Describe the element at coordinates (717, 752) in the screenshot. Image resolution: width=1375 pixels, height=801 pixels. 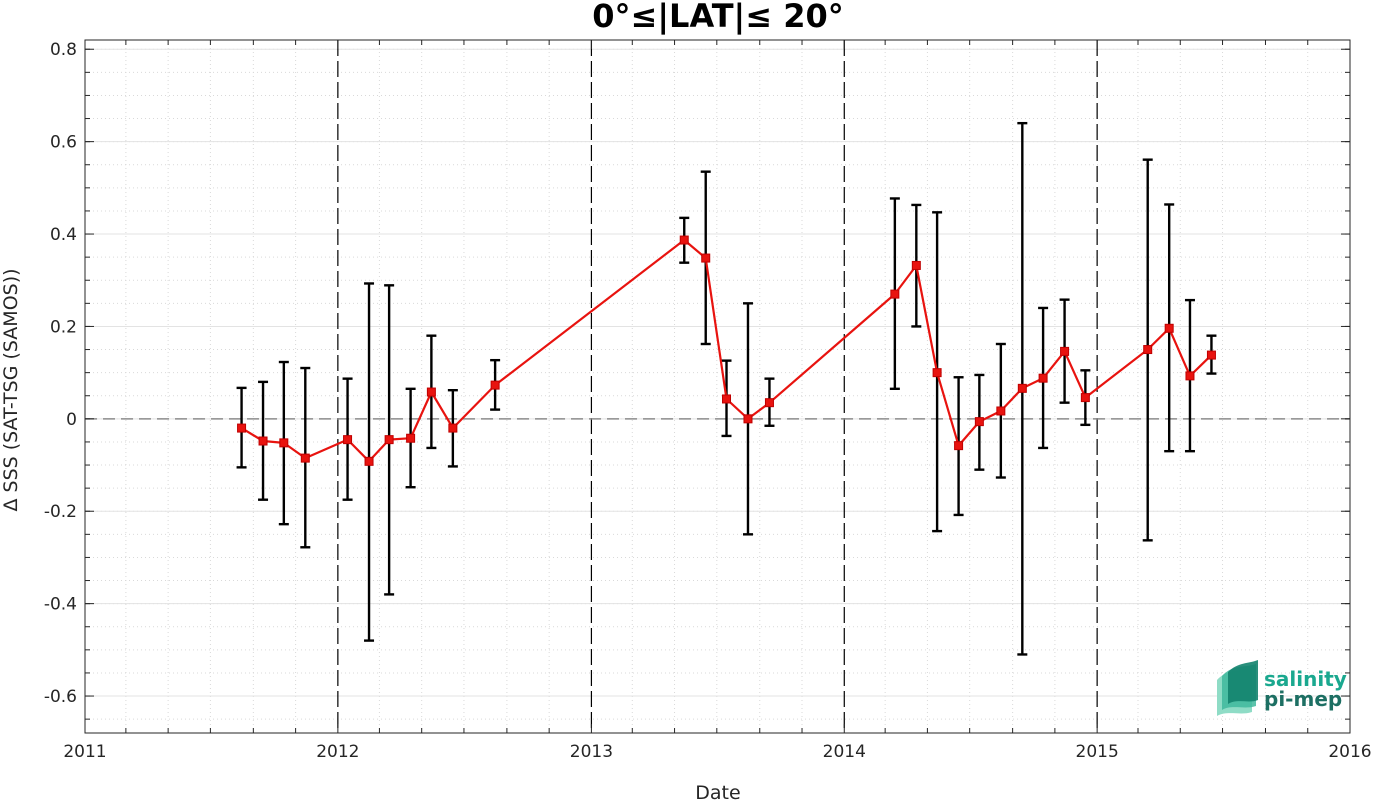
I see `x-tick-labels: 2011 2012 2013 2014 2015 2016` at that location.